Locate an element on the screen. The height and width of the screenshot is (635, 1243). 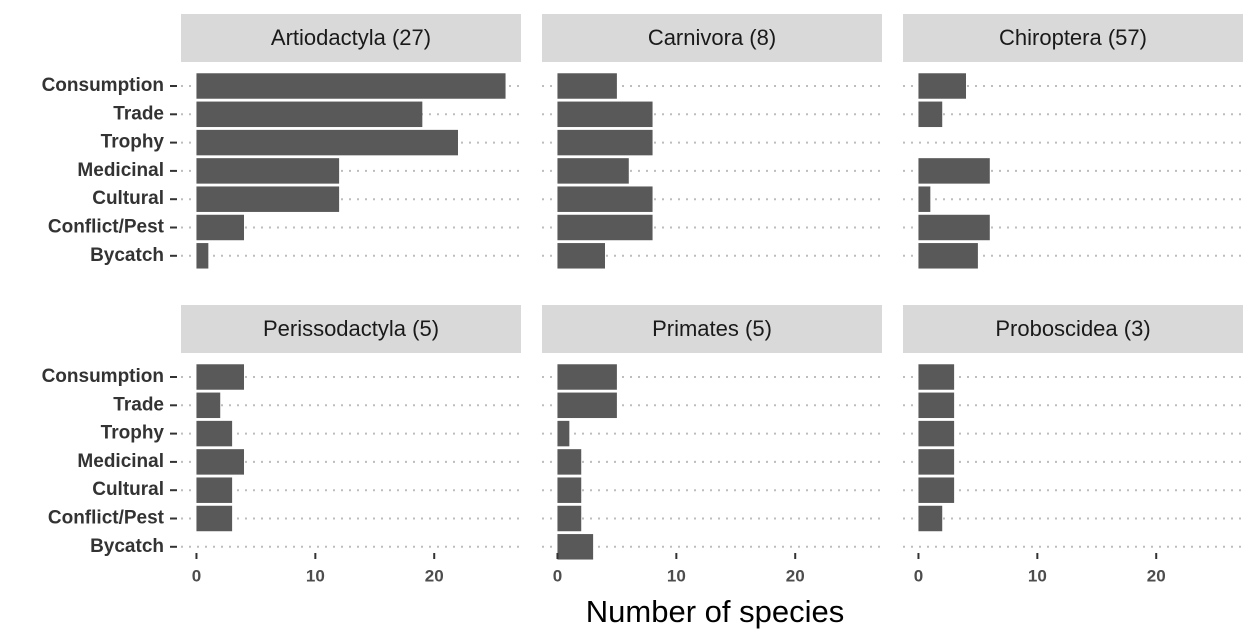
panel-title: Carnivora (8) is located at coordinates (712, 37).